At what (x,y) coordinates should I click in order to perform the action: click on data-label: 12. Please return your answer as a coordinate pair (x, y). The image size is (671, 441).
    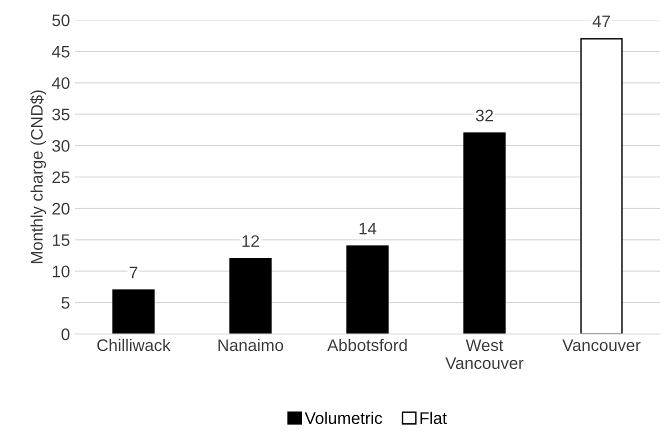
    Looking at the image, I should click on (250, 241).